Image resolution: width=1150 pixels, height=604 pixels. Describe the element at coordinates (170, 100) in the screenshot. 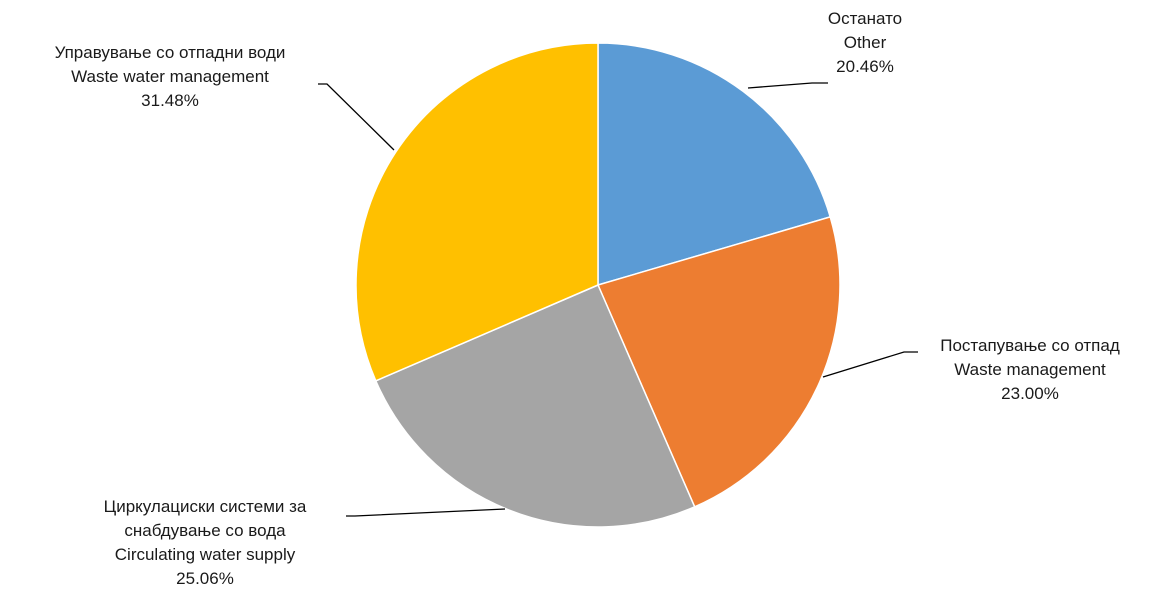

I see `slice-label-line: 31.48%` at that location.